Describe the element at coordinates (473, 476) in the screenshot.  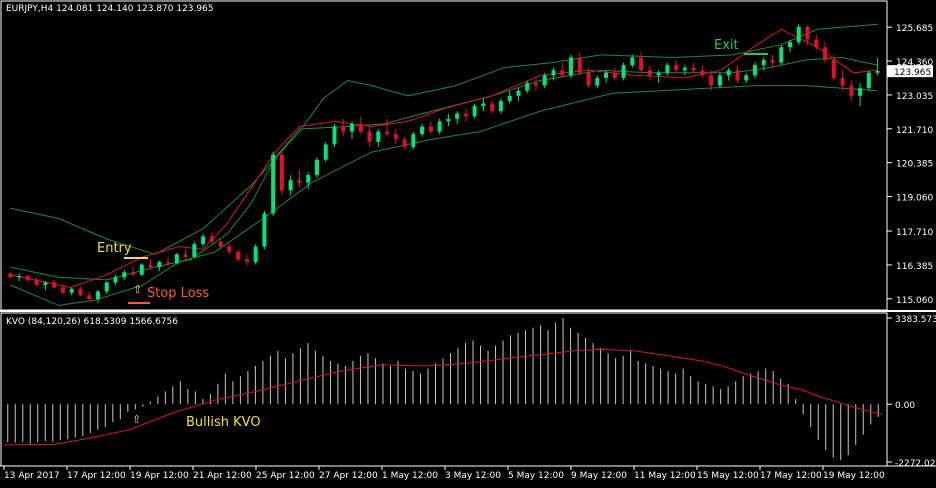
I see `time-tick-label: 3 May 12:00` at that location.